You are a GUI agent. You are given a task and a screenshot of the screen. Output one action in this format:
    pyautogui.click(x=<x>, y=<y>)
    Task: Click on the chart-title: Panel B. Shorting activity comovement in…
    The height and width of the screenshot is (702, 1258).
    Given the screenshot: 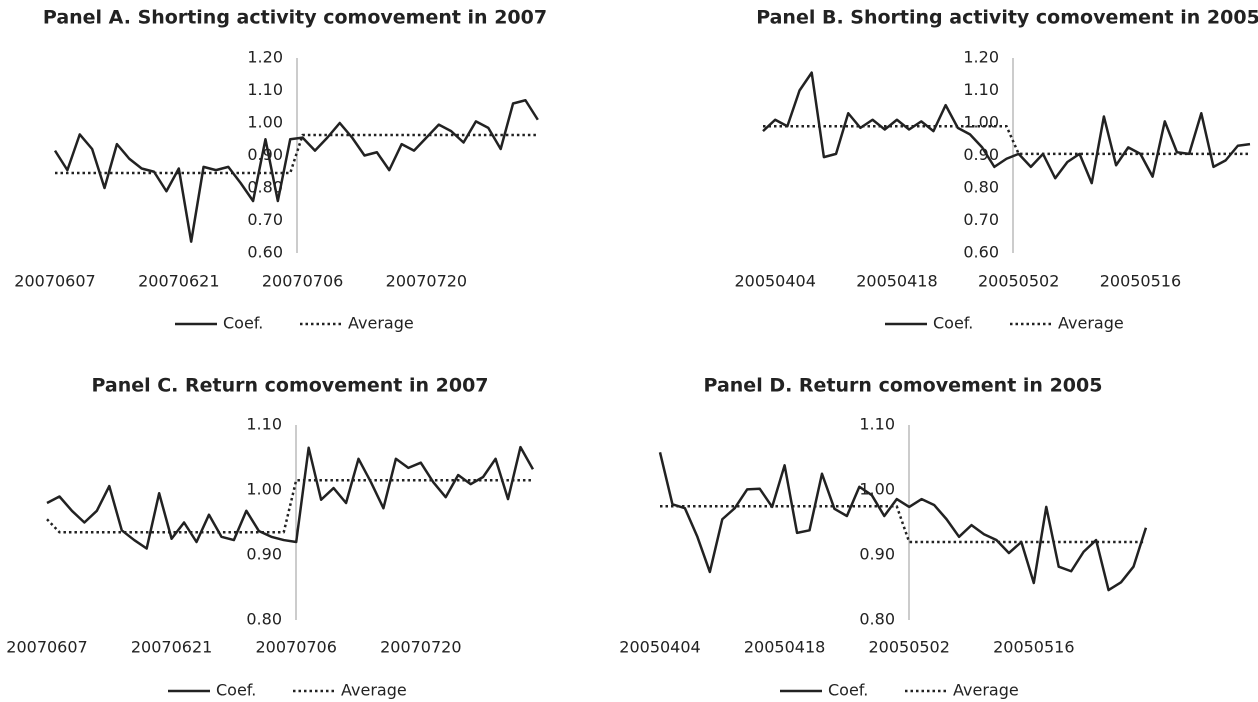 What is the action you would take?
    pyautogui.click(x=1007, y=18)
    